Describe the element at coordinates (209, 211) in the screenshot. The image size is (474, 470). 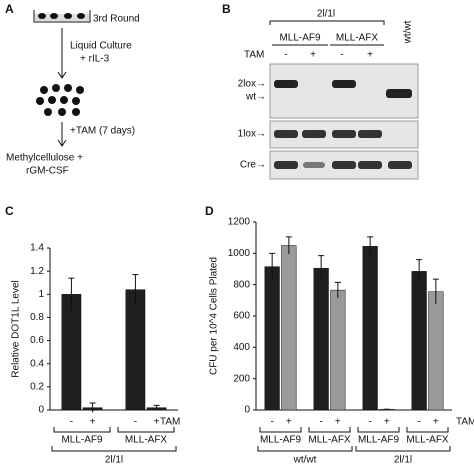
I see `panel-label: D` at that location.